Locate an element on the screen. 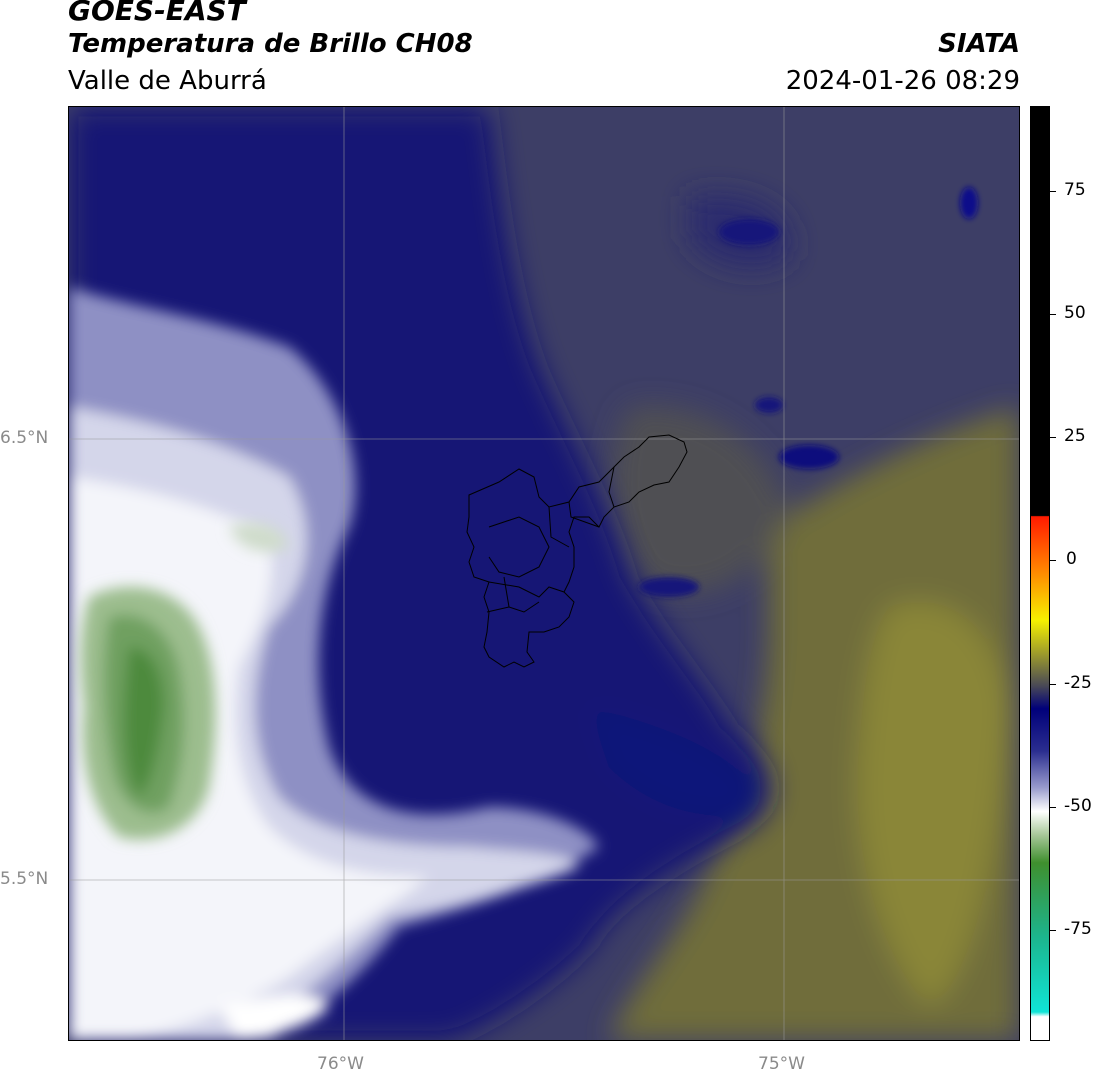  lon-label-75w: 75°W is located at coordinates (781, 1064).